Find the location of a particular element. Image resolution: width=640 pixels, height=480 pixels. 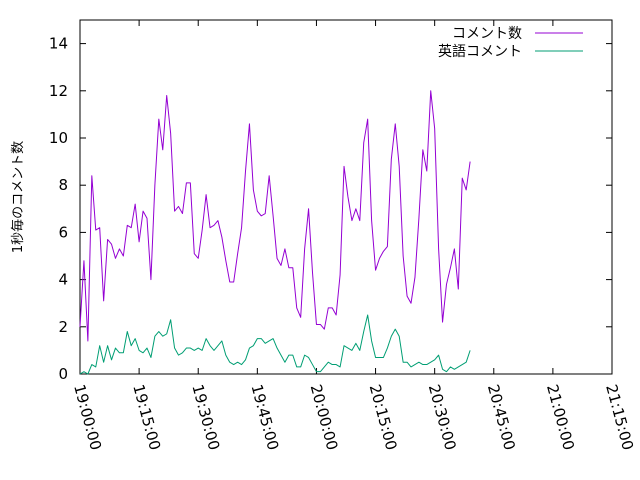

y-tick-label: 12 is located at coordinates (58, 91).